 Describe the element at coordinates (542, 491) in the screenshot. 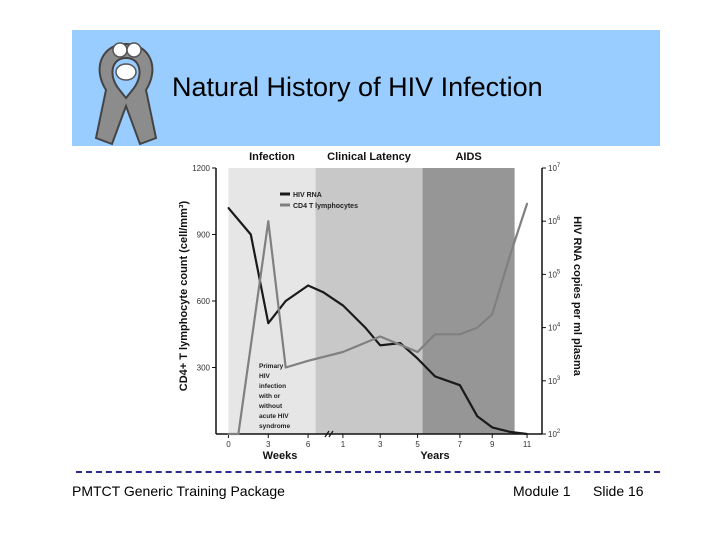

I see `footer-module: Module 1` at that location.